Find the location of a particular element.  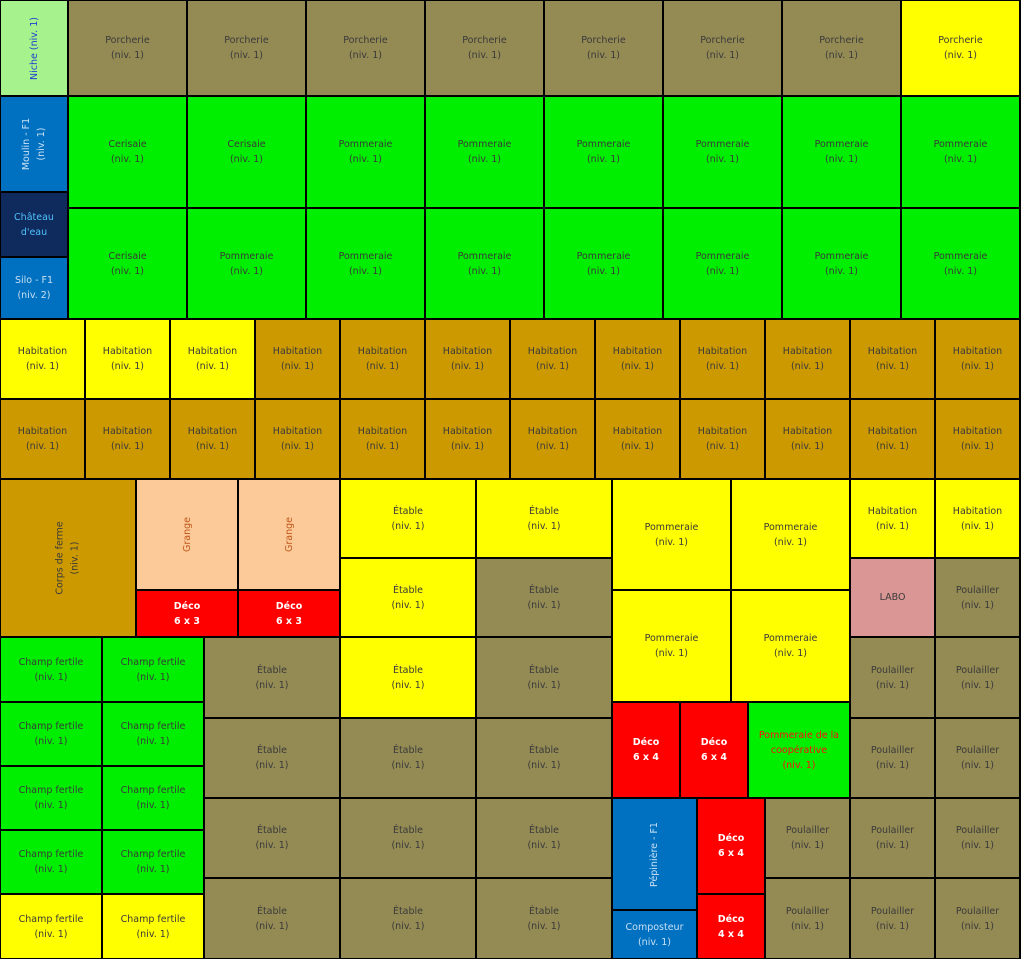

plot-cell: Silo - F1 (niv. 2) is located at coordinates (34, 288).